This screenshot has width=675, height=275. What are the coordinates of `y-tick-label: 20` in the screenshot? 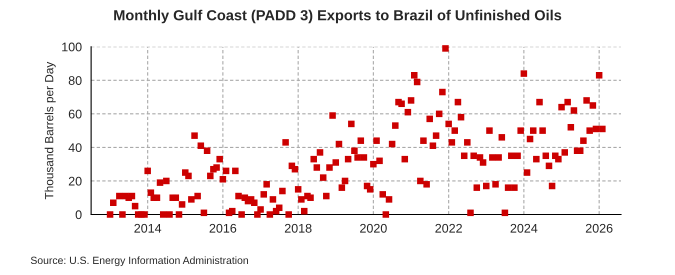 It's located at (75, 181).